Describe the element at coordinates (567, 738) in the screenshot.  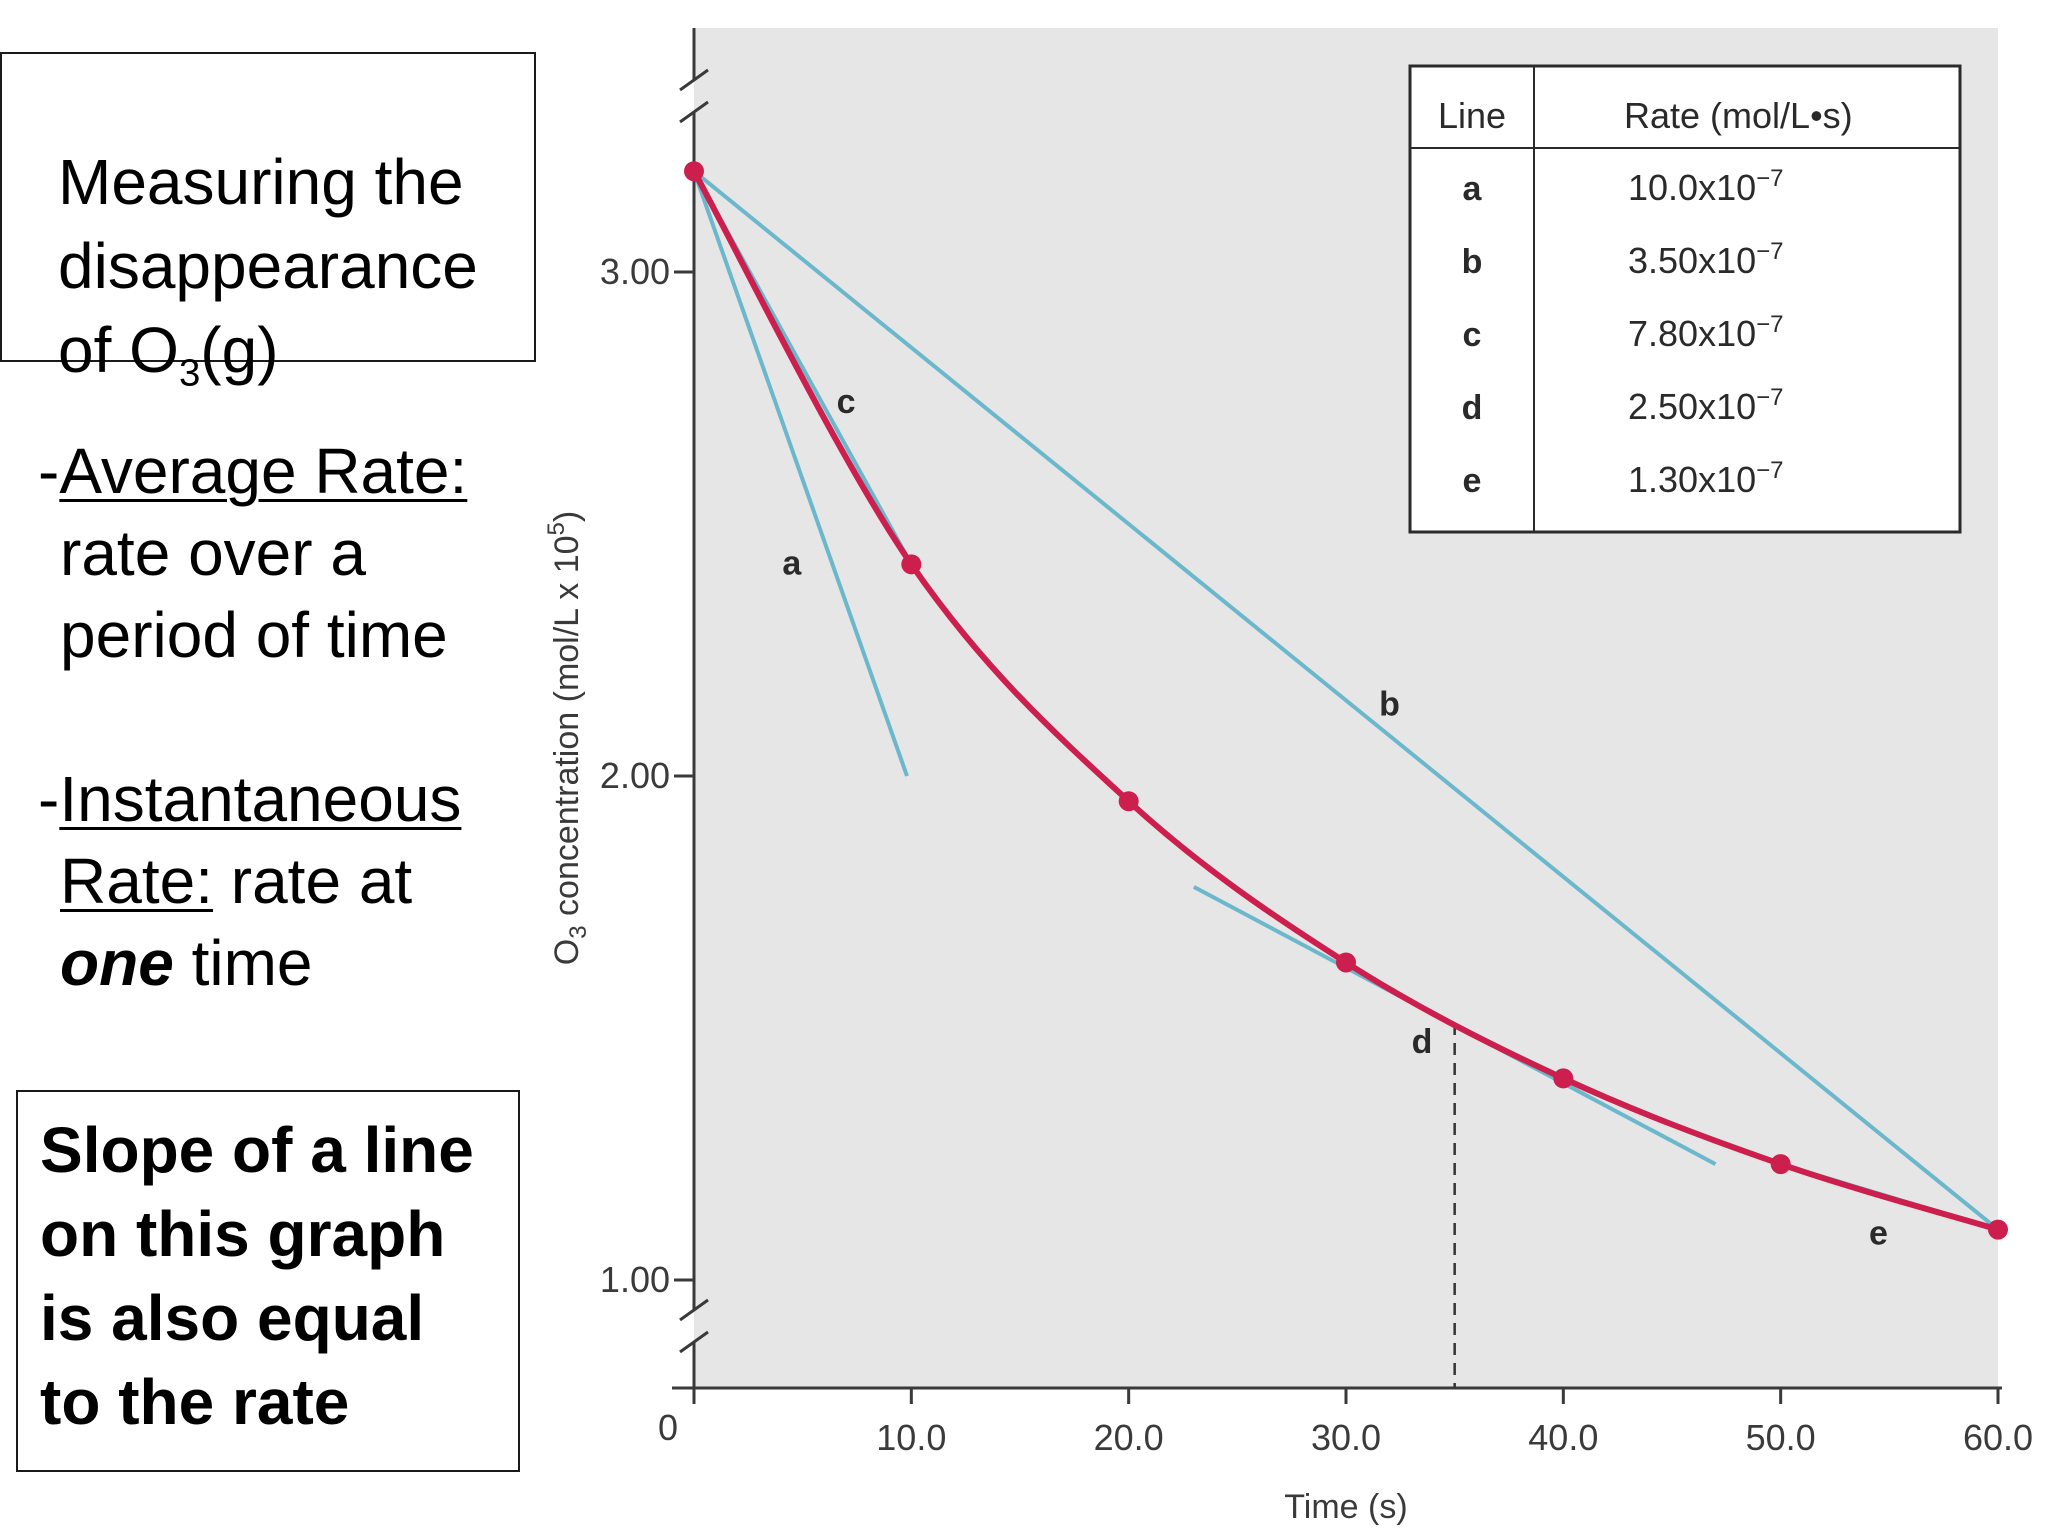
I see `y-axis-title: O3 concentration (mol/L x 105)` at that location.